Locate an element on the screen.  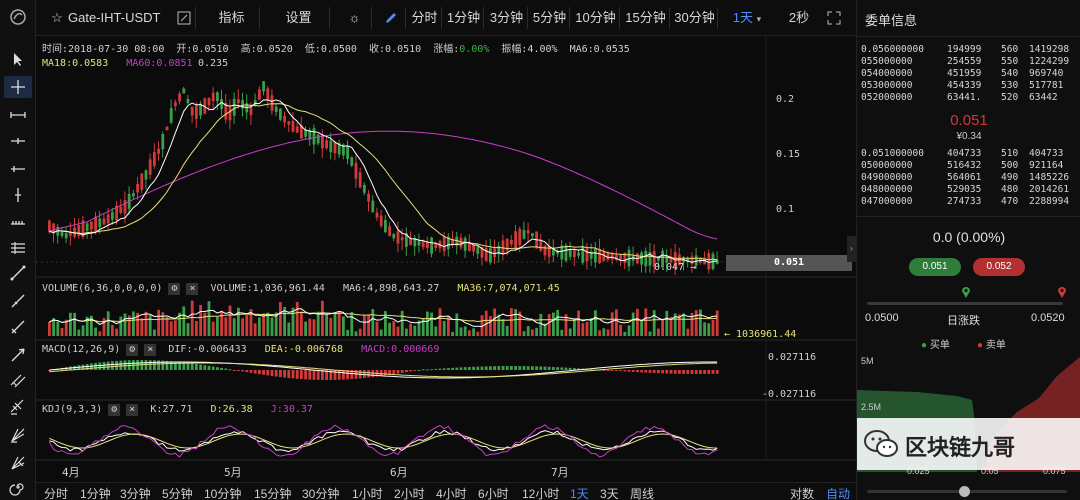
expand-panel-icon: › is located at coordinates (851, 249).